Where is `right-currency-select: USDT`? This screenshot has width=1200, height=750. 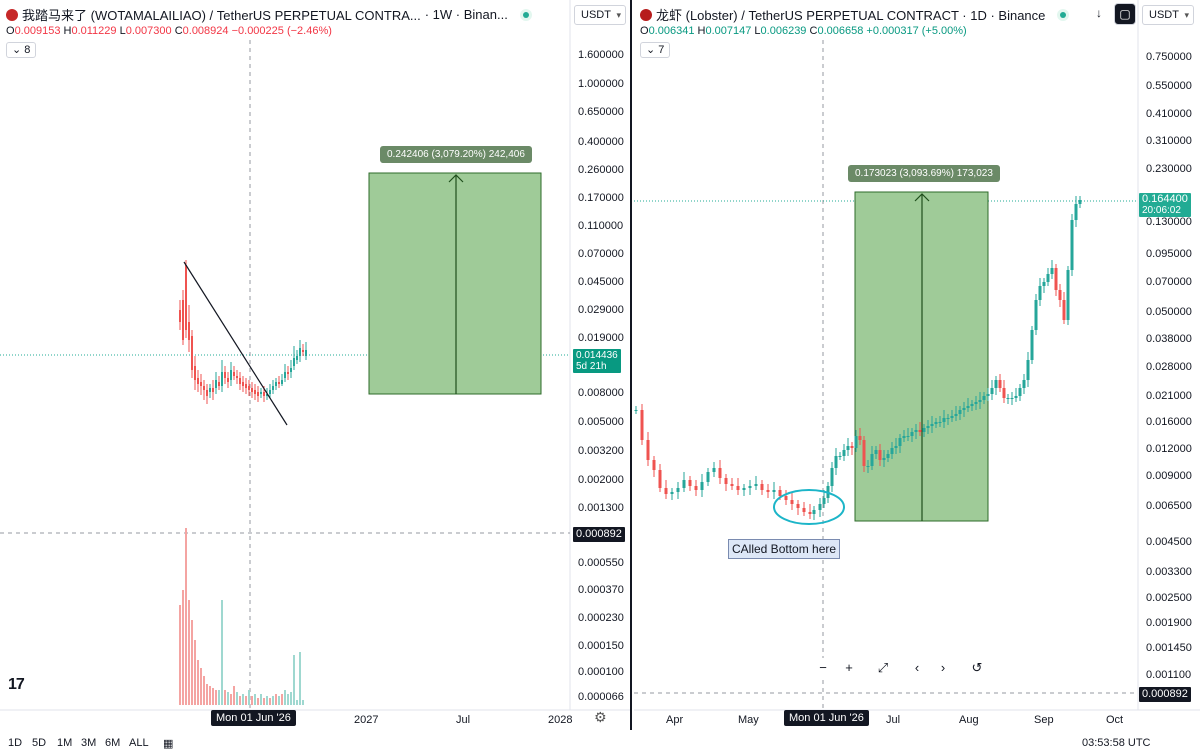
right-currency-select: USDT is located at coordinates (1168, 15).